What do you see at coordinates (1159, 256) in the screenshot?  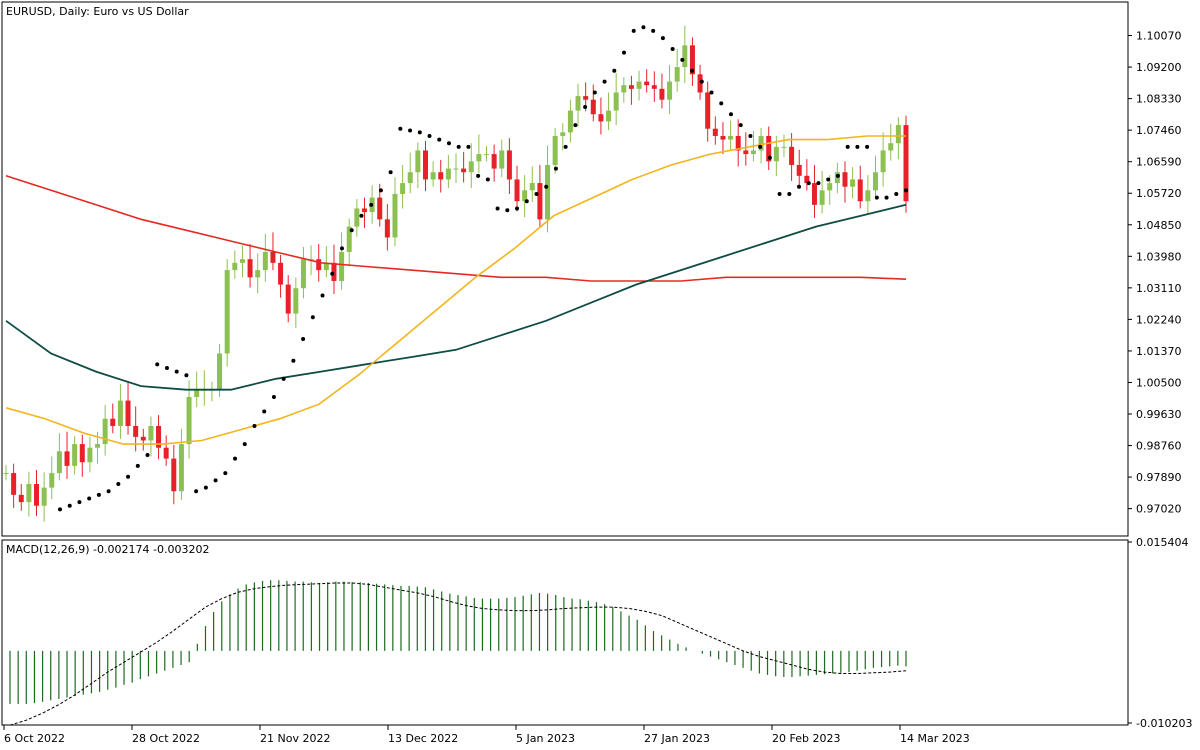 I see `price-tick-label: 1.03980` at bounding box center [1159, 256].